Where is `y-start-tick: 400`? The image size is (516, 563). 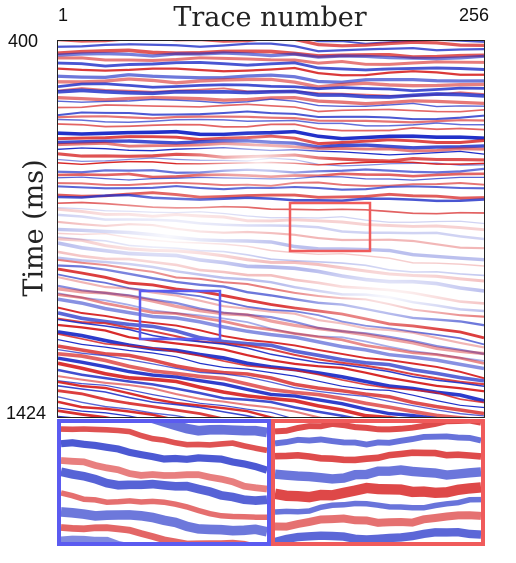 y-start-tick: 400 is located at coordinates (23, 41).